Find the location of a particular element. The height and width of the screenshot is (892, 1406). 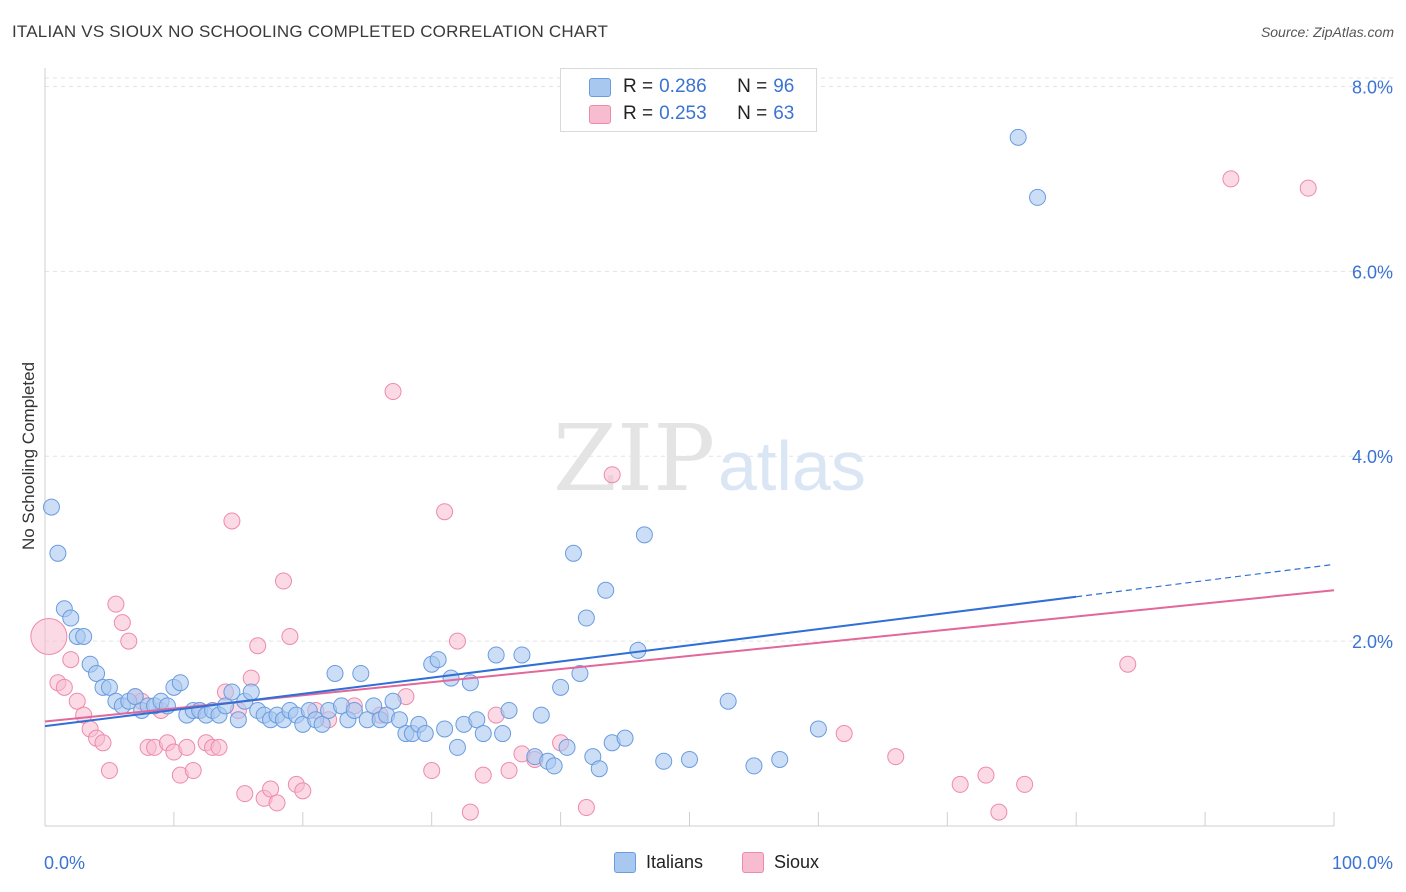

y-axis-label: No Schooling Completed is located at coordinates (28, 456).